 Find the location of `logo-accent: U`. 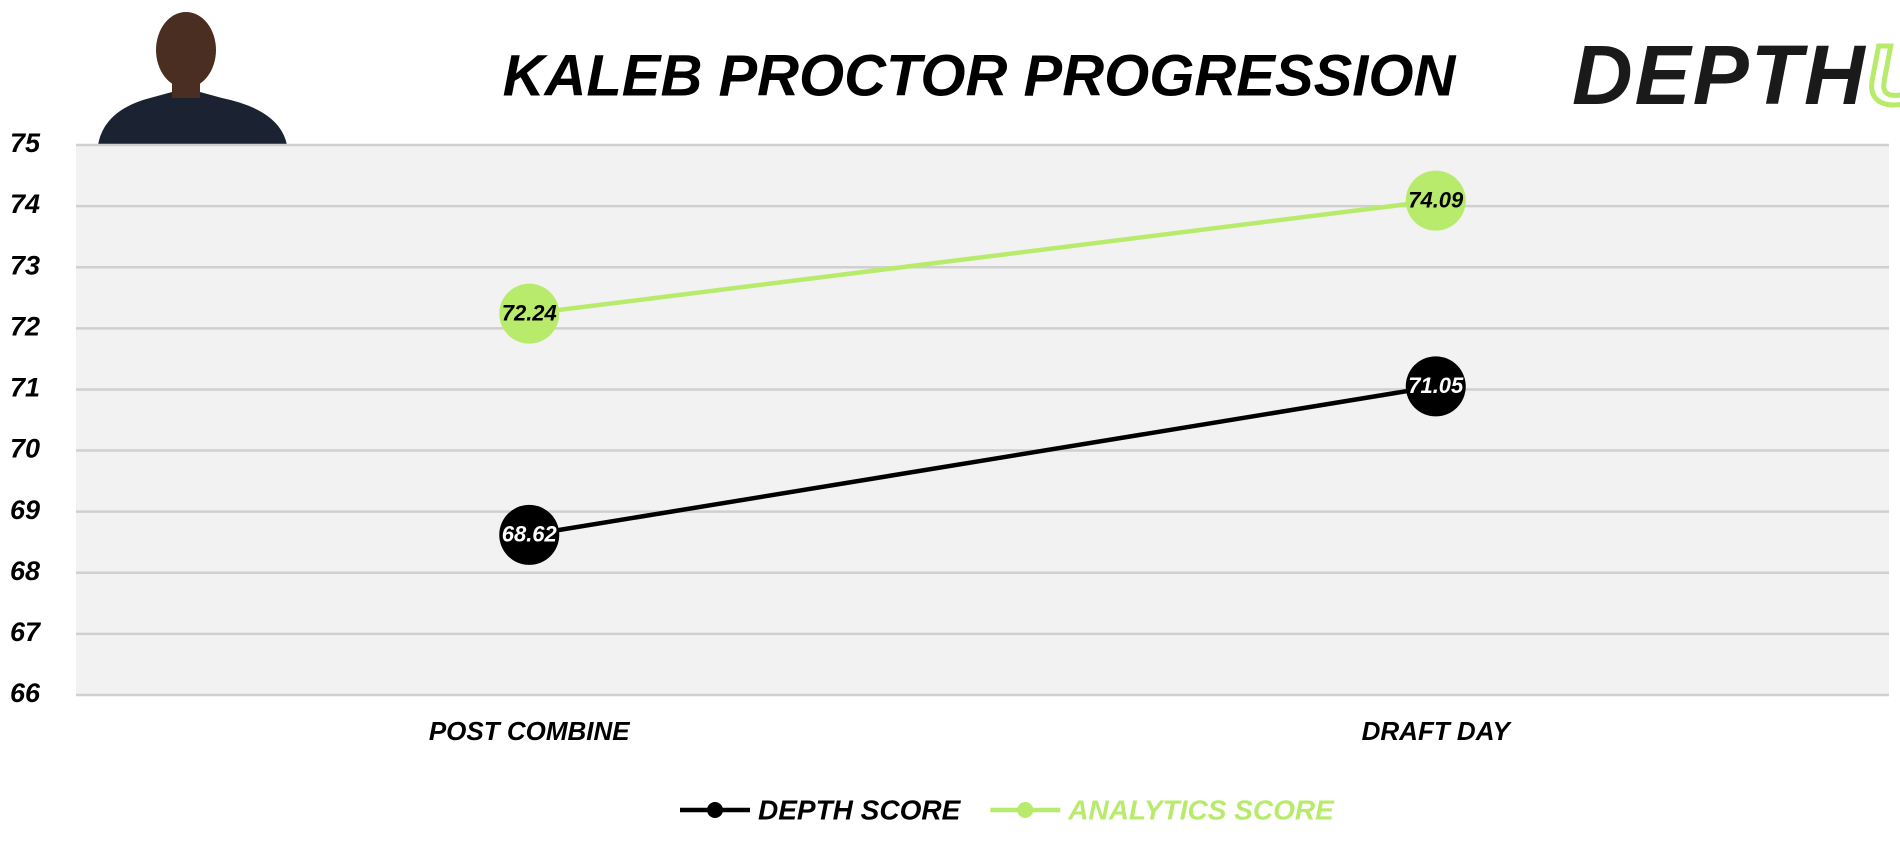

logo-accent: U is located at coordinates (1883, 75).